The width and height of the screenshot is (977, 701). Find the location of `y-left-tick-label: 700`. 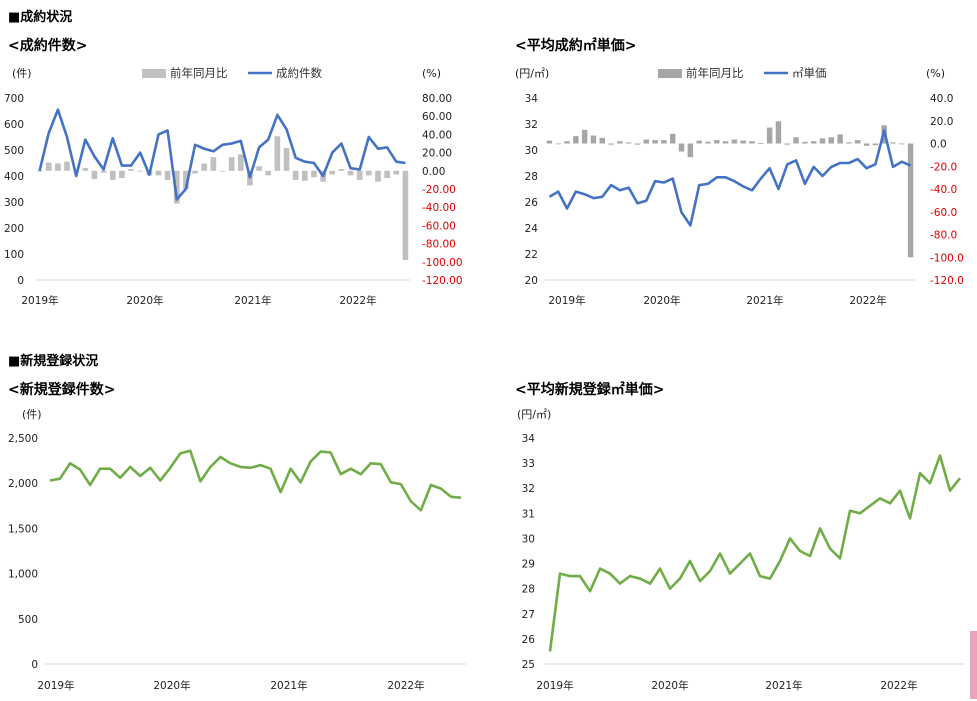

y-left-tick-label: 700 is located at coordinates (14, 99).